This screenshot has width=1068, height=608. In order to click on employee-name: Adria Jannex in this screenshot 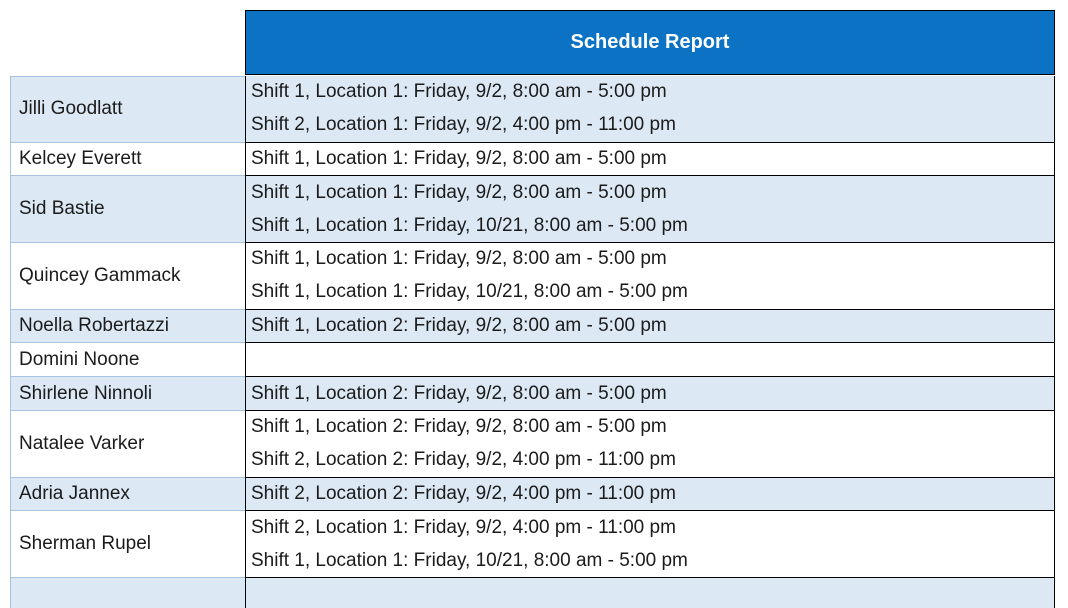, I will do `click(74, 493)`.